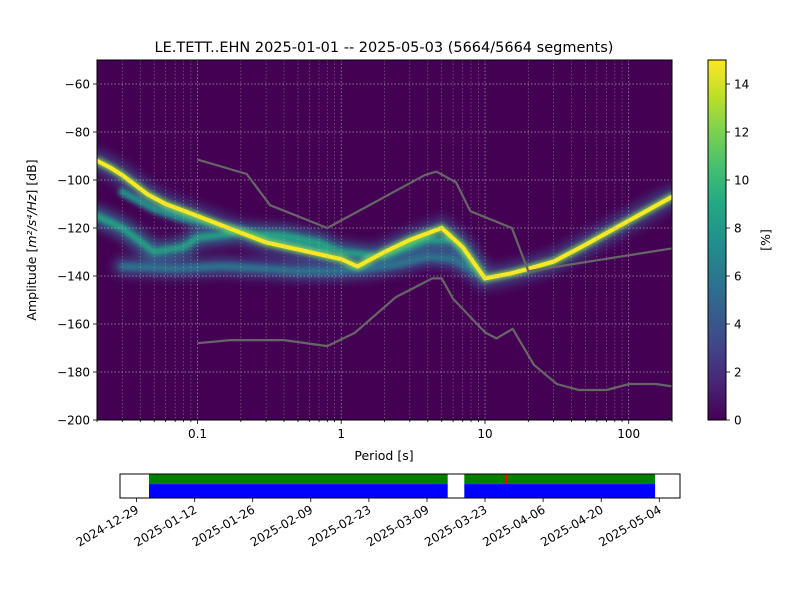  Describe the element at coordinates (397, 525) in the screenshot. I see `timeline-tick-label: 2025-03-09` at that location.